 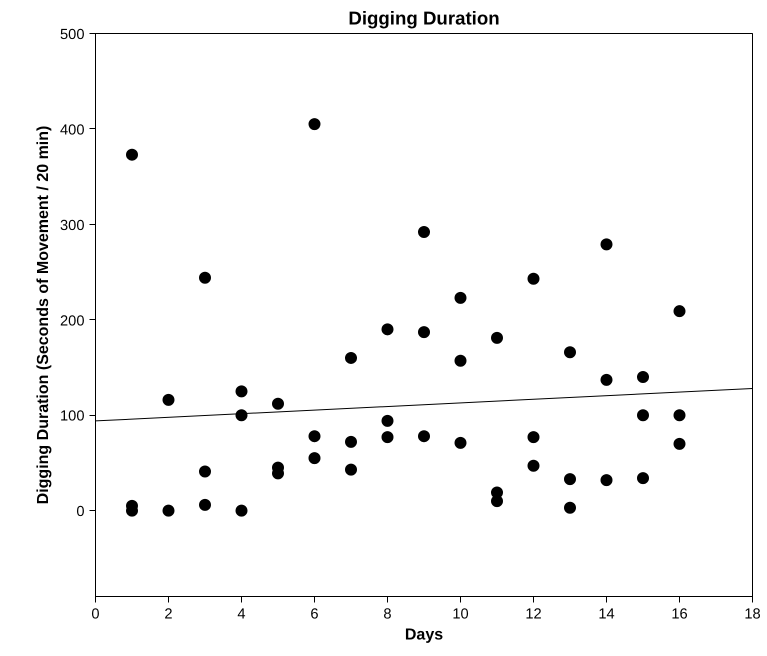 I want to click on x-tick-label: 18, so click(x=752, y=614).